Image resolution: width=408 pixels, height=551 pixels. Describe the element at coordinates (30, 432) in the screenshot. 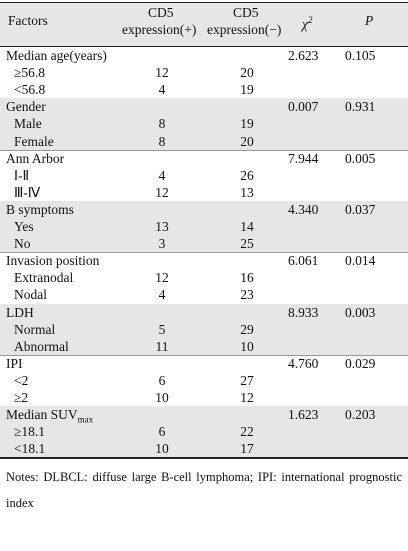

I see `row-label: ≥18.1` at that location.